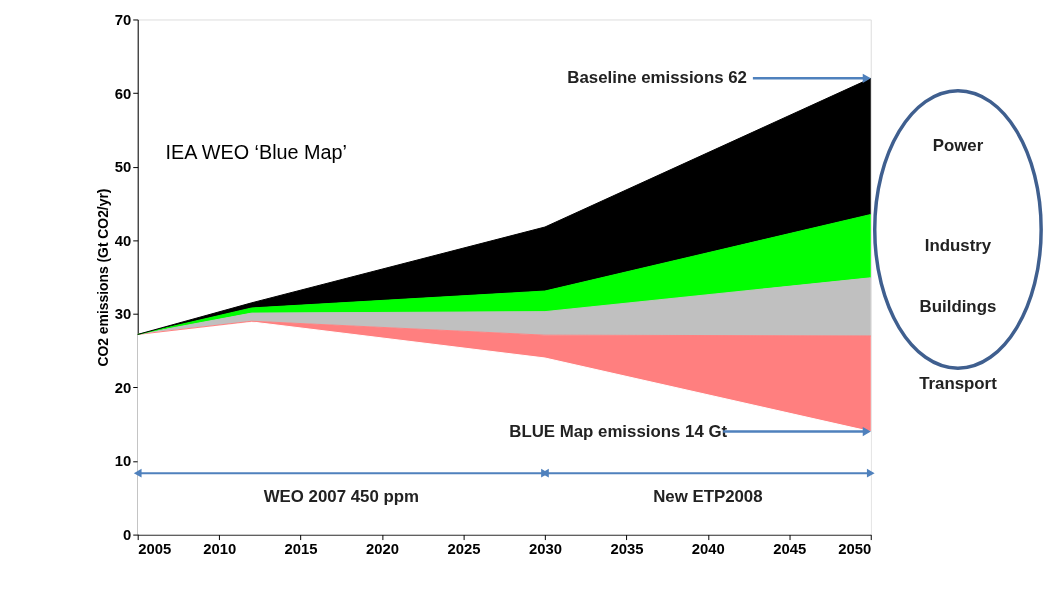  I want to click on y-axis-title: CO2 emissions (Gt CO2/yr), so click(102, 277).